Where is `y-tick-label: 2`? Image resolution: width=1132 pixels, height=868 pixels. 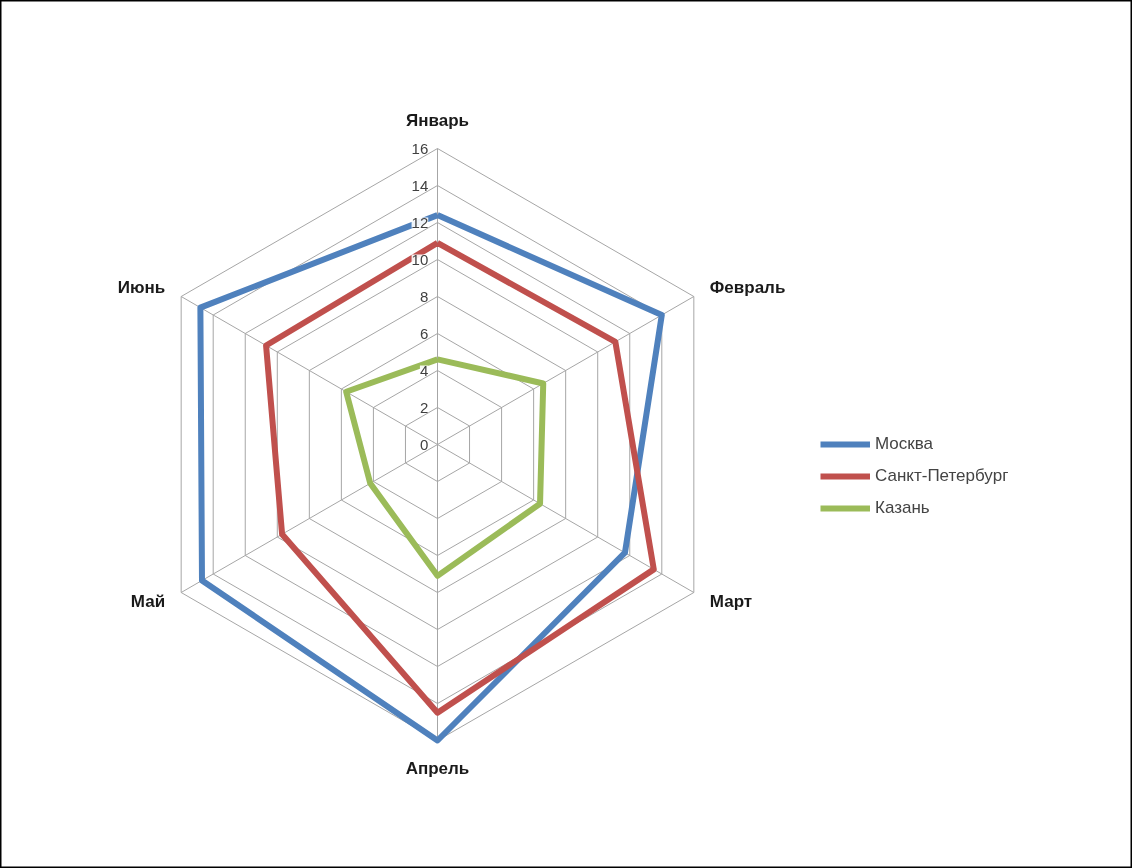
y-tick-label: 2 is located at coordinates (424, 407).